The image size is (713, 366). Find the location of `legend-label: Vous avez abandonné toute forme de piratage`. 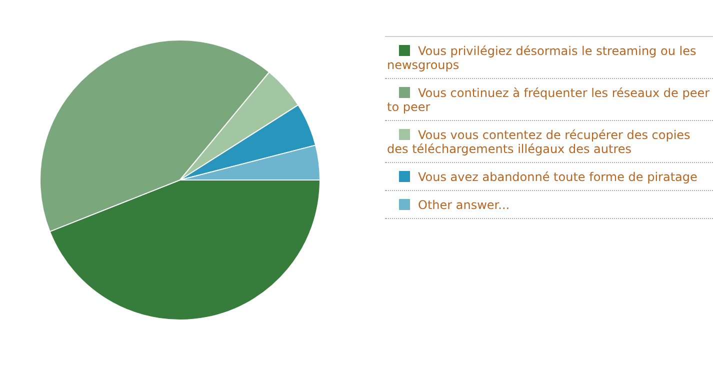

legend-label: Vous avez abandonné toute forme de piratage is located at coordinates (549, 177).